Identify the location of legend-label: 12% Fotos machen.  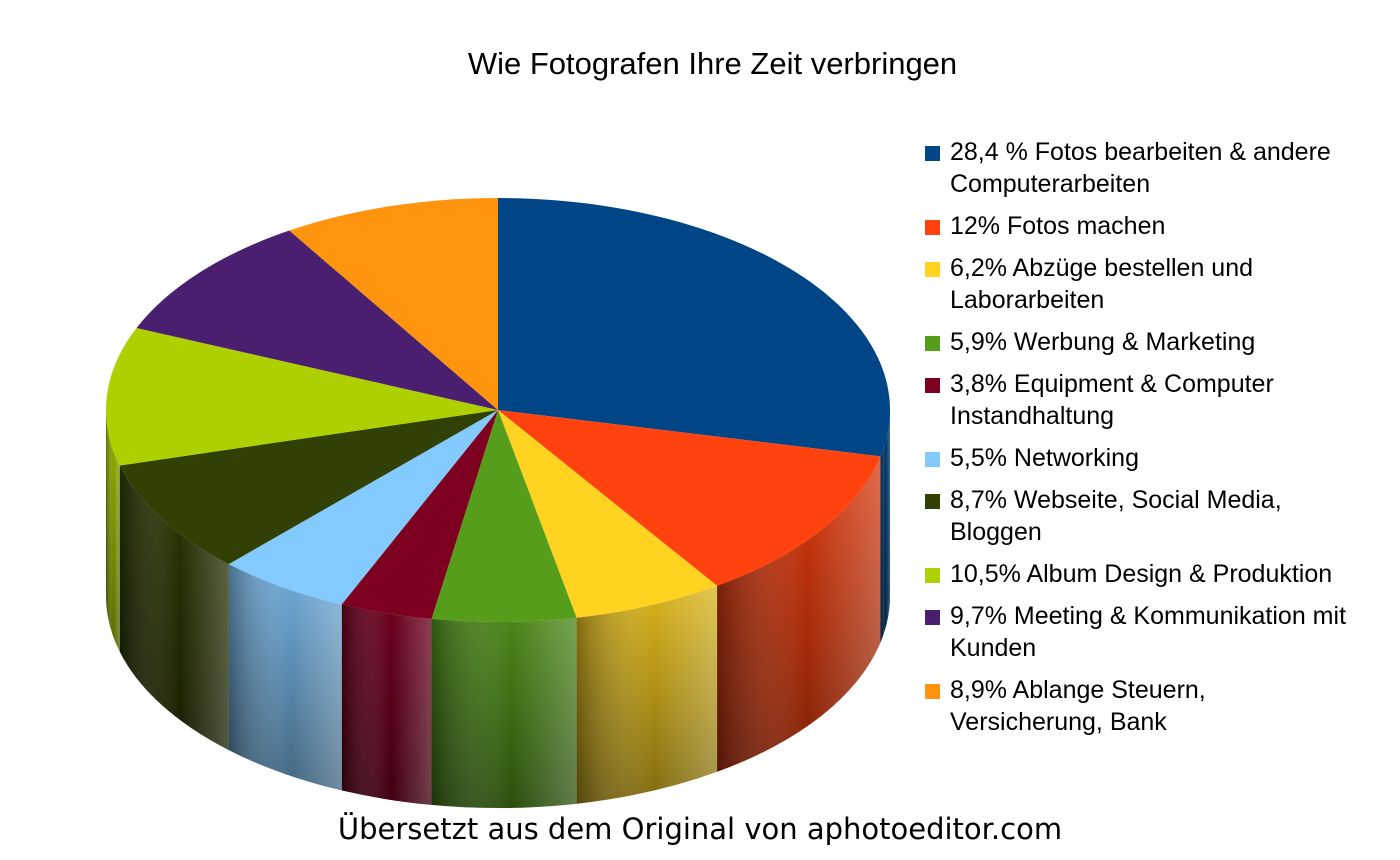
(1058, 226).